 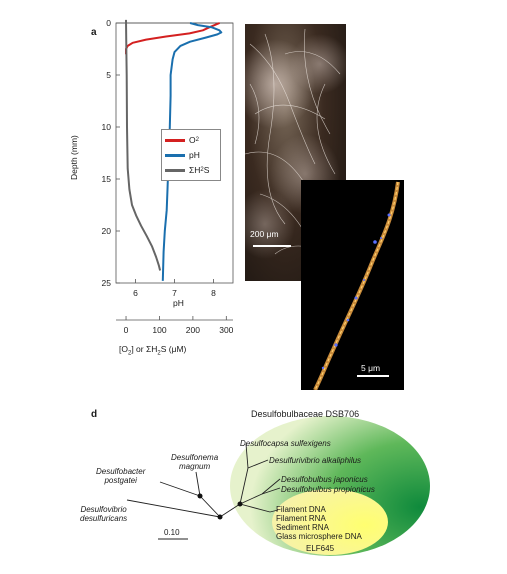 I want to click on micrograph-c: 5 μm, so click(x=352, y=285).